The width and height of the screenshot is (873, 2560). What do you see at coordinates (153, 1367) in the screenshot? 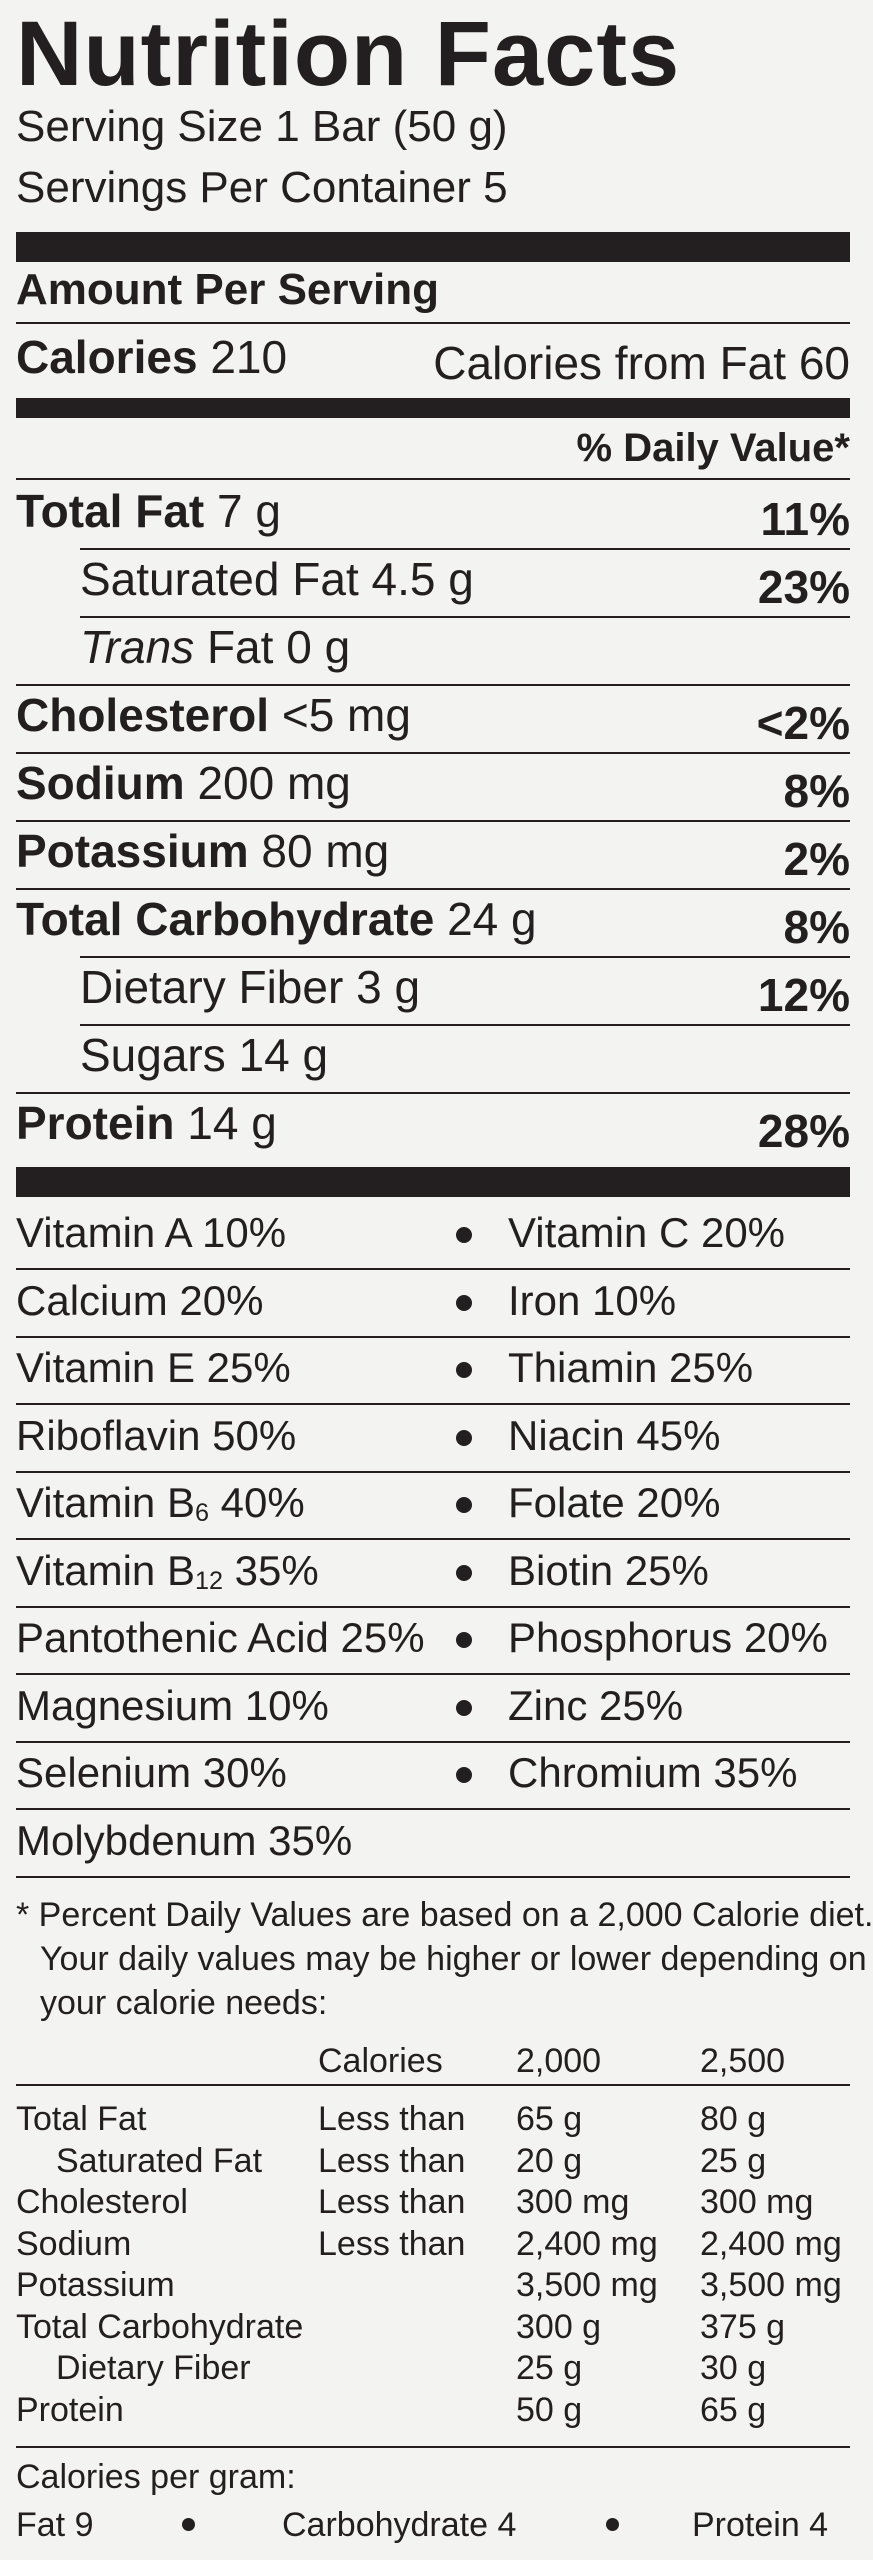
I see `vitamin-left: Vitamin E 25%` at bounding box center [153, 1367].